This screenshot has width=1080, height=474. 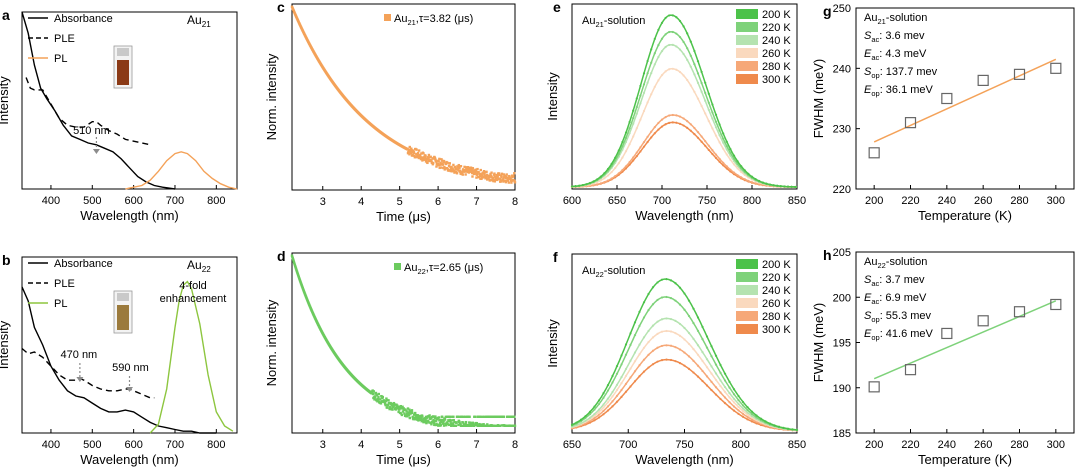 What do you see at coordinates (870, 262) in the screenshot?
I see `panel-title-base: Au` at bounding box center [870, 262].